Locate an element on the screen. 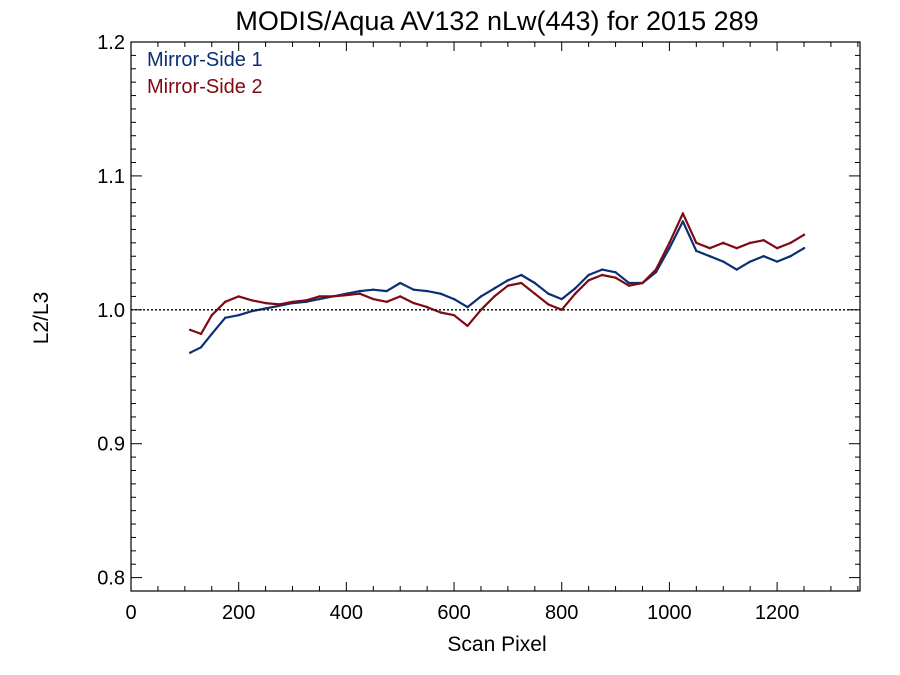 This screenshot has height=675, width=900. y-tick-label: 1.0 is located at coordinates (111, 311).